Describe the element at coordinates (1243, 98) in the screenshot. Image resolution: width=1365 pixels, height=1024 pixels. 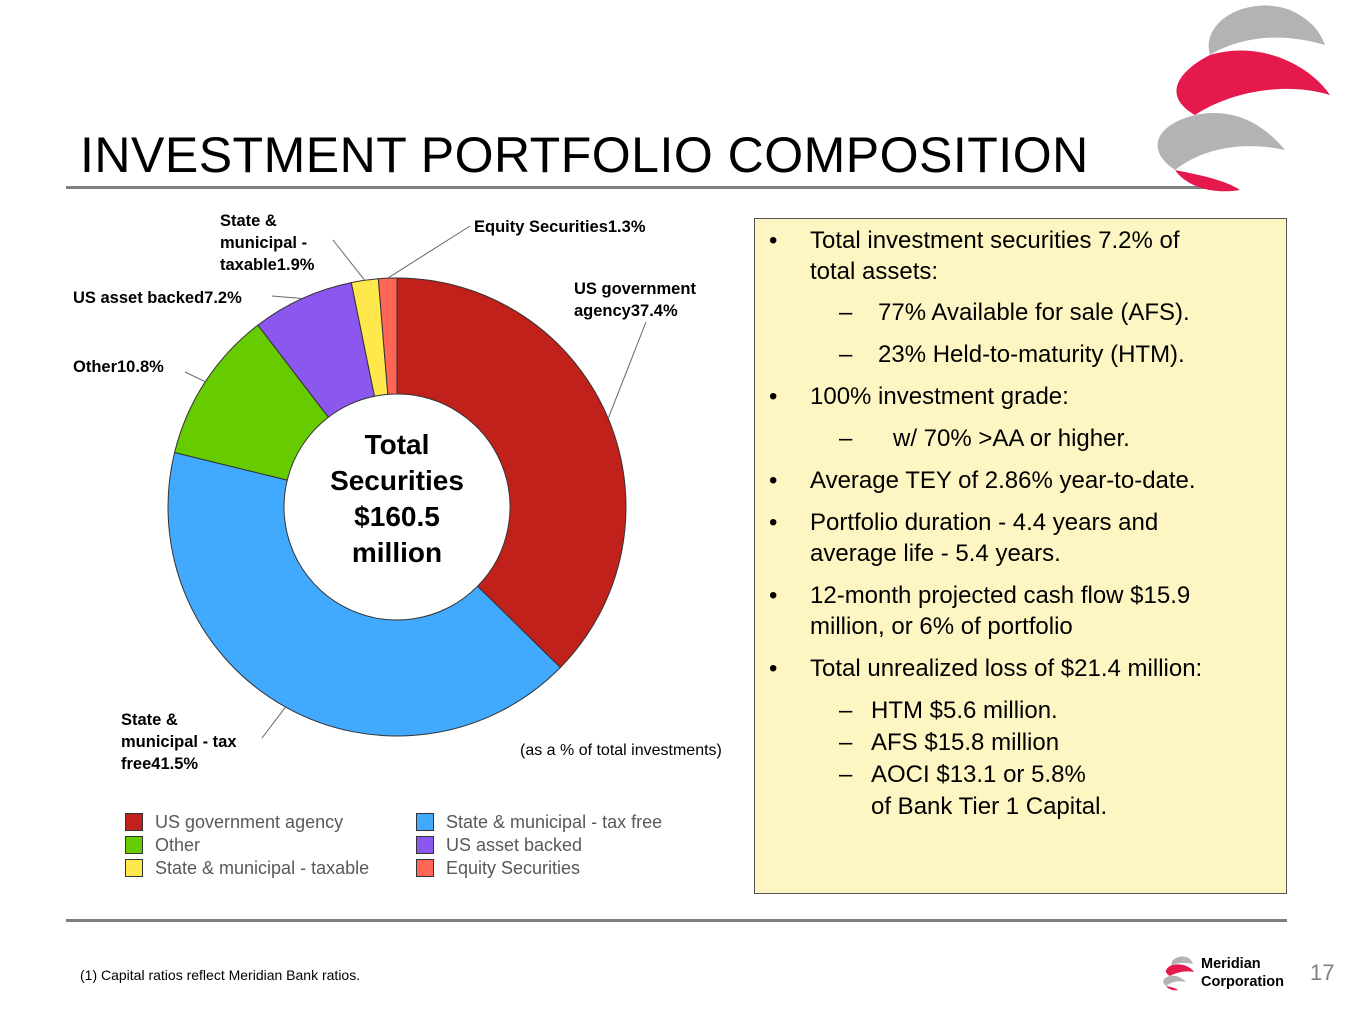
I see `meridian-logo-icon` at that location.